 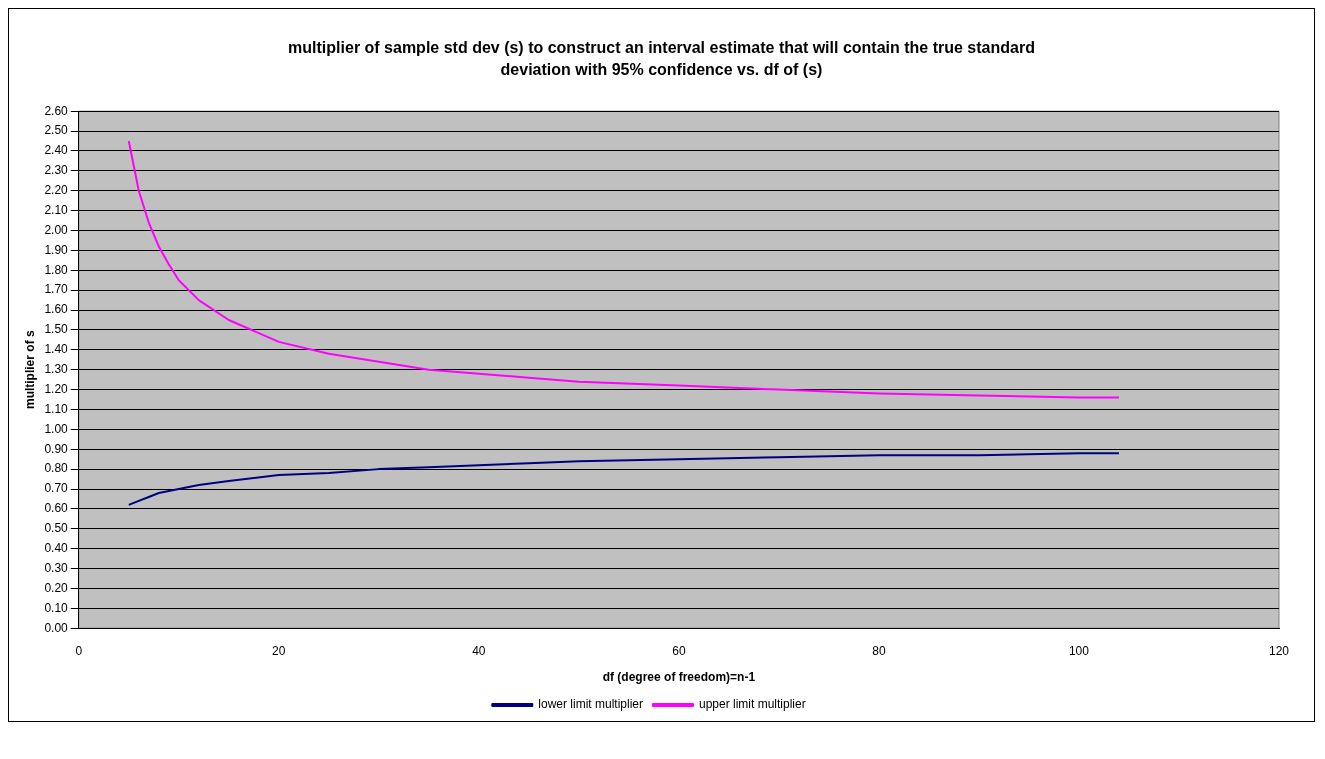 What do you see at coordinates (56, 468) in the screenshot?
I see `y-tick-label: 0.80` at bounding box center [56, 468].